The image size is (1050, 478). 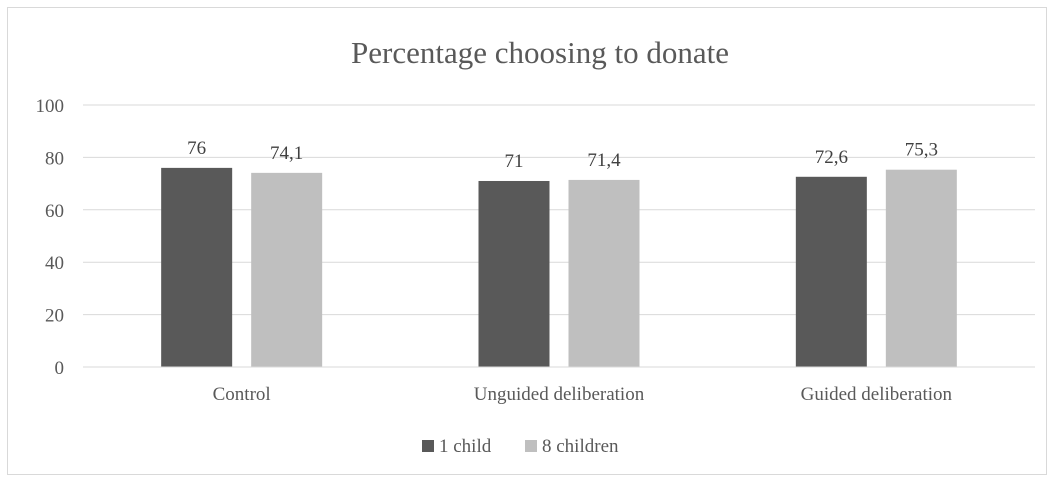 What do you see at coordinates (465, 446) in the screenshot?
I see `legend-label: 1 child` at bounding box center [465, 446].